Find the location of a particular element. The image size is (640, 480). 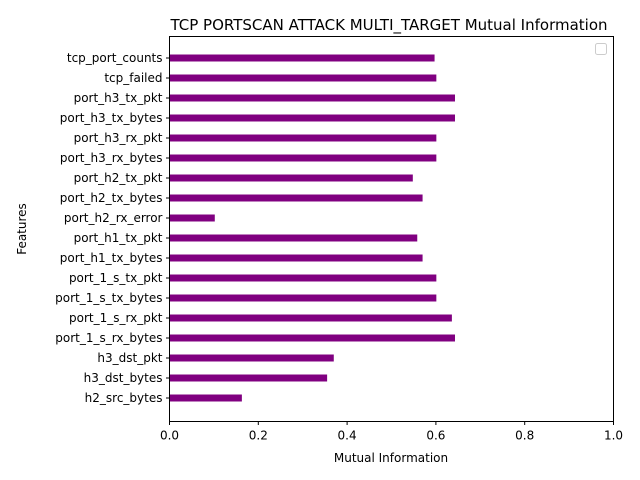

bar-port-1-s-tx-pkt is located at coordinates (303, 278).